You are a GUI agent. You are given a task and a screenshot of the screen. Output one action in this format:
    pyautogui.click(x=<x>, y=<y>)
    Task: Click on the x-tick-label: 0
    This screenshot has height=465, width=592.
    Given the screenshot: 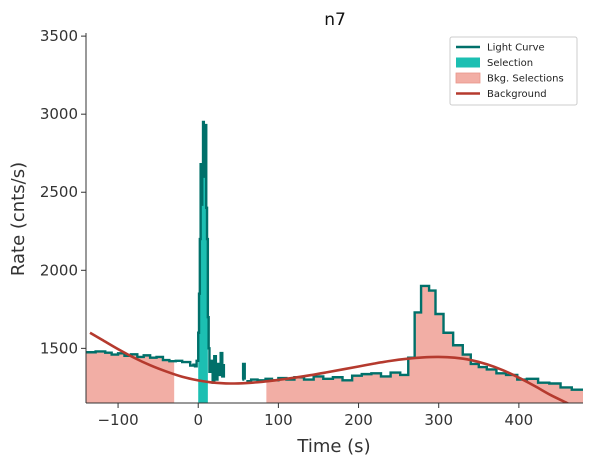 What is the action you would take?
    pyautogui.click(x=198, y=420)
    